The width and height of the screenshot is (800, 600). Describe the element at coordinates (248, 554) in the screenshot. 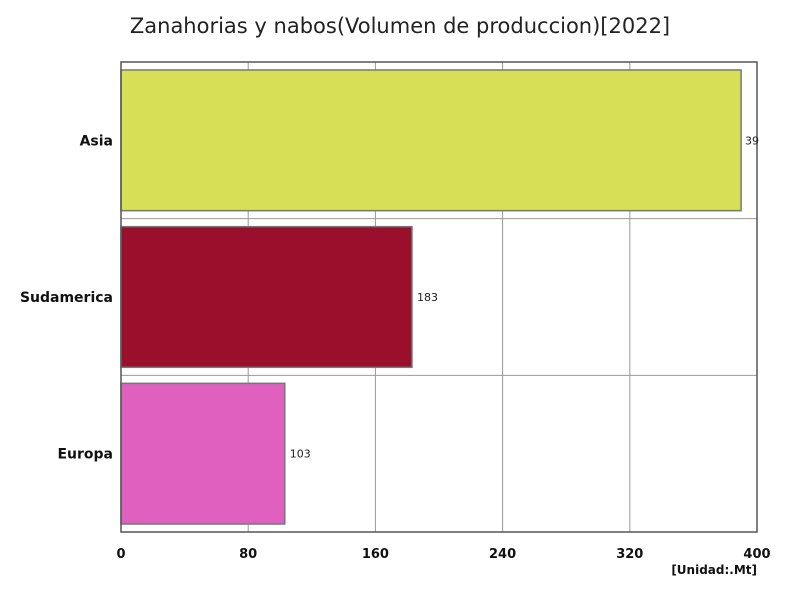

I see `x-tick-label: 80` at that location.